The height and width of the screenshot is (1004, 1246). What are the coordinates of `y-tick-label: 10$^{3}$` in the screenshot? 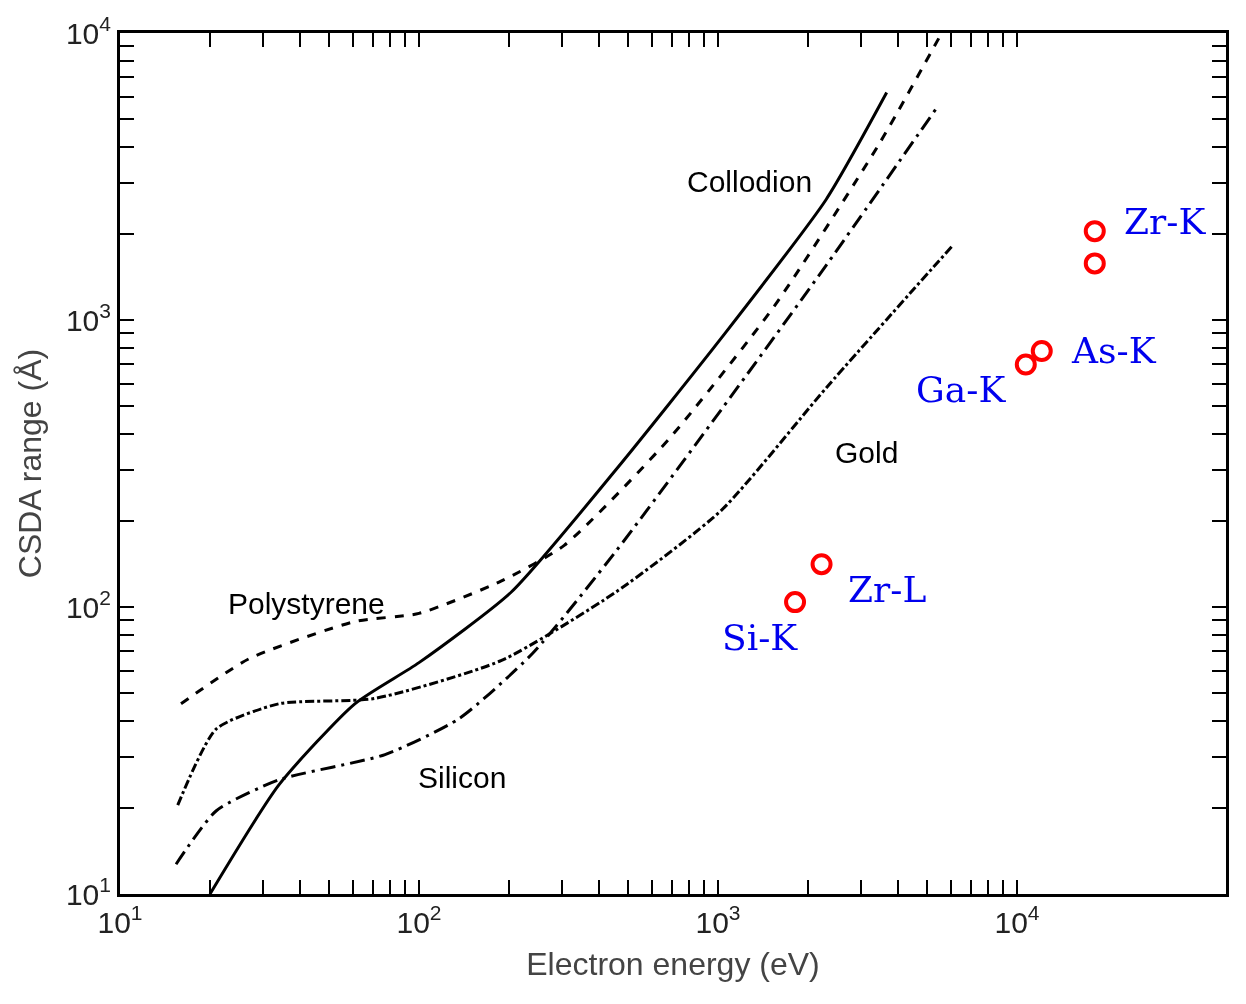 It's located at (88, 317).